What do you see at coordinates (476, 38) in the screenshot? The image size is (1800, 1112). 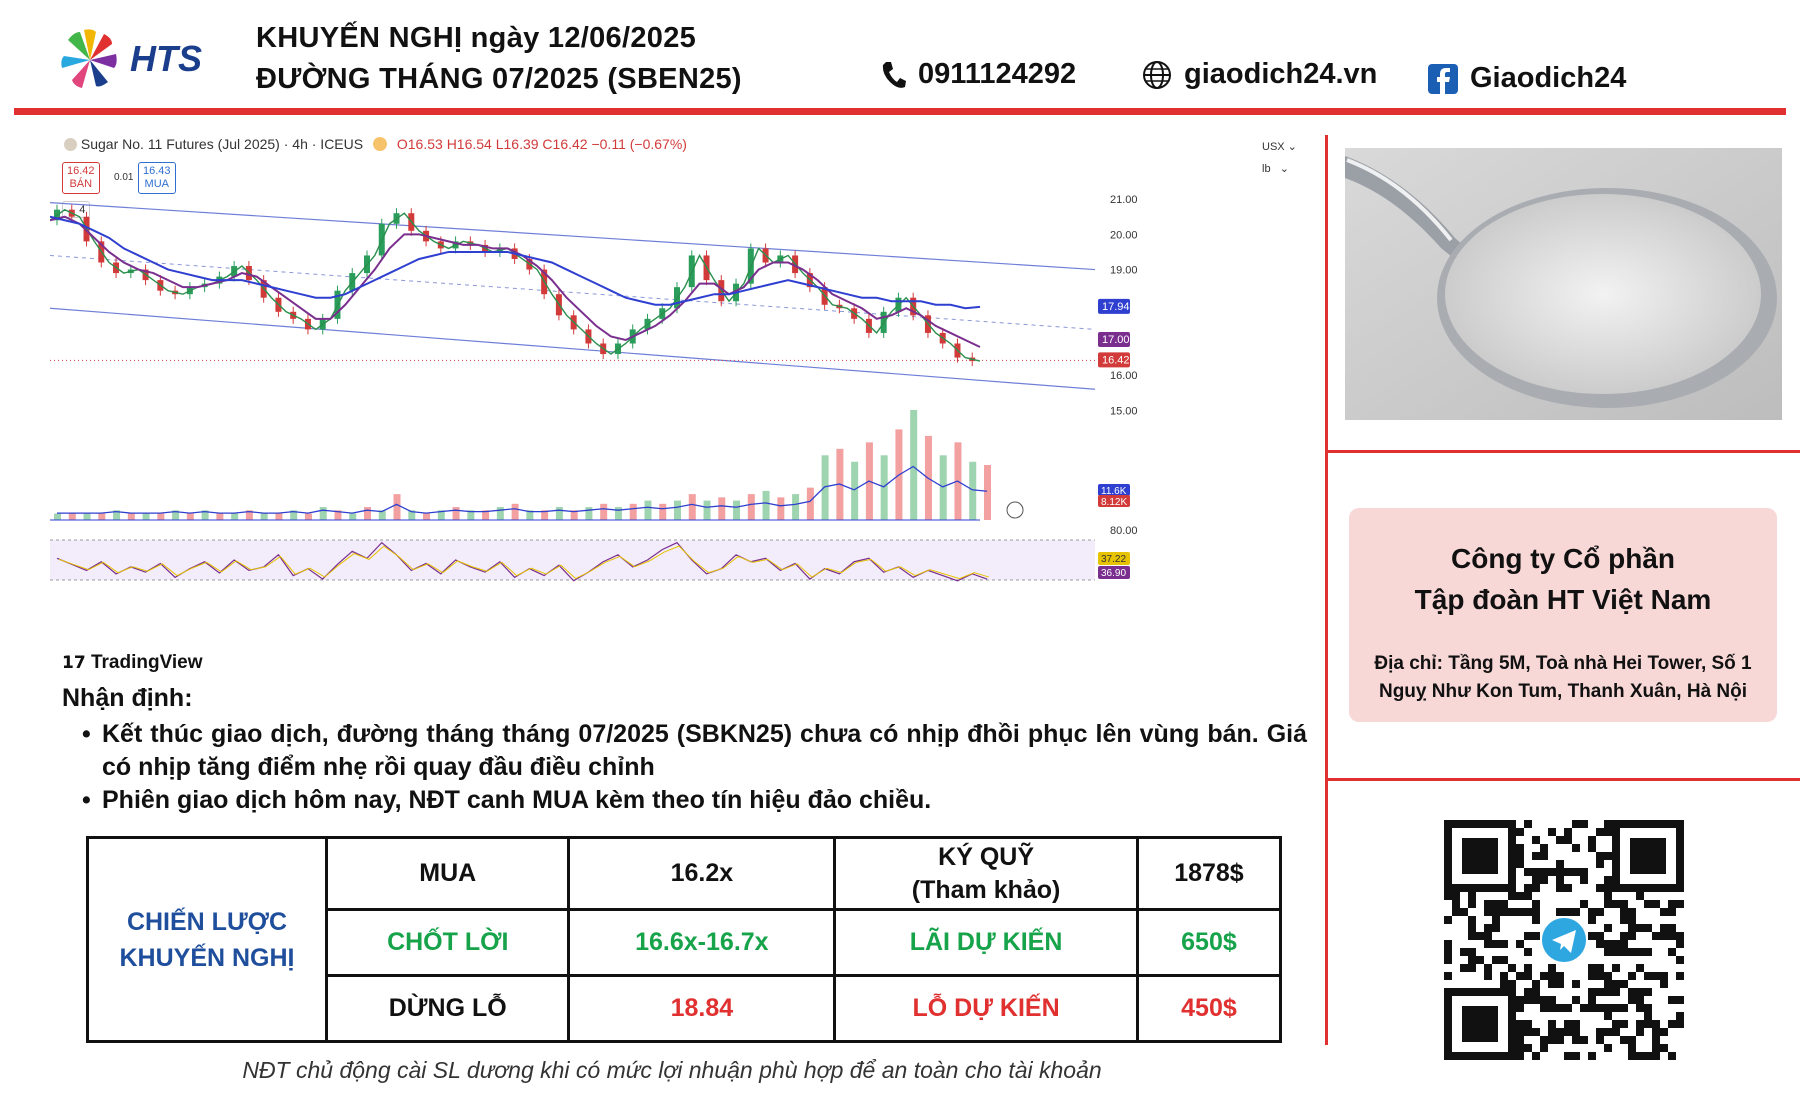 I see `recommendation-title: KHUYẾN NGHỊ ngày 12/06/2025` at bounding box center [476, 38].